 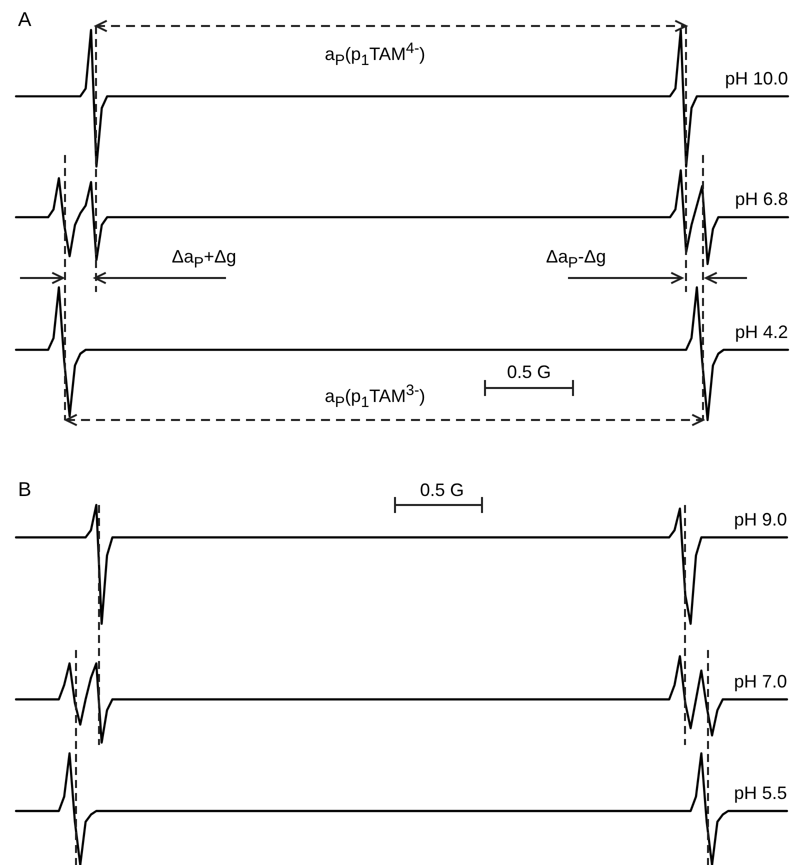 What do you see at coordinates (760, 792) in the screenshot?
I see `series-label: pH 5.5` at bounding box center [760, 792].